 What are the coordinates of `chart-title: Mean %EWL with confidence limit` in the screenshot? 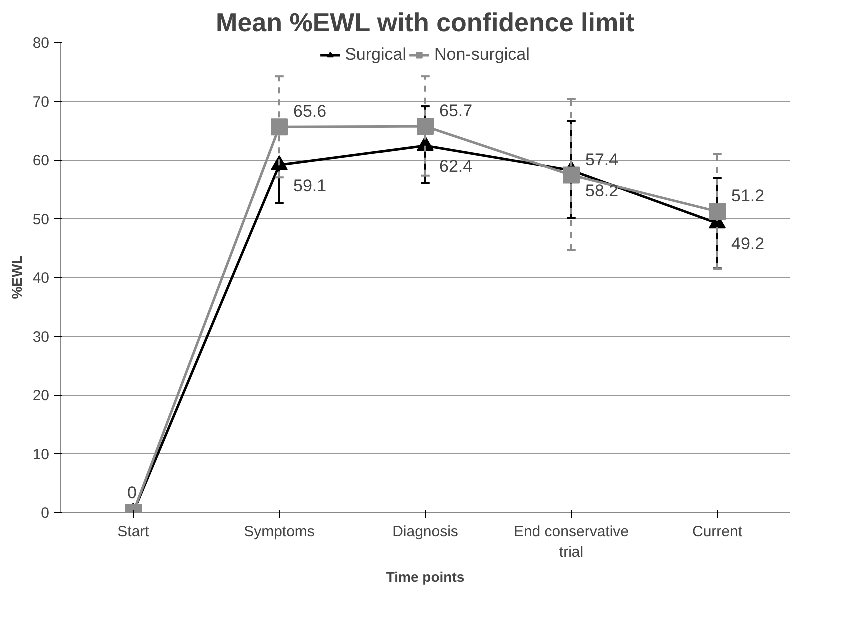 It's located at (425, 23).